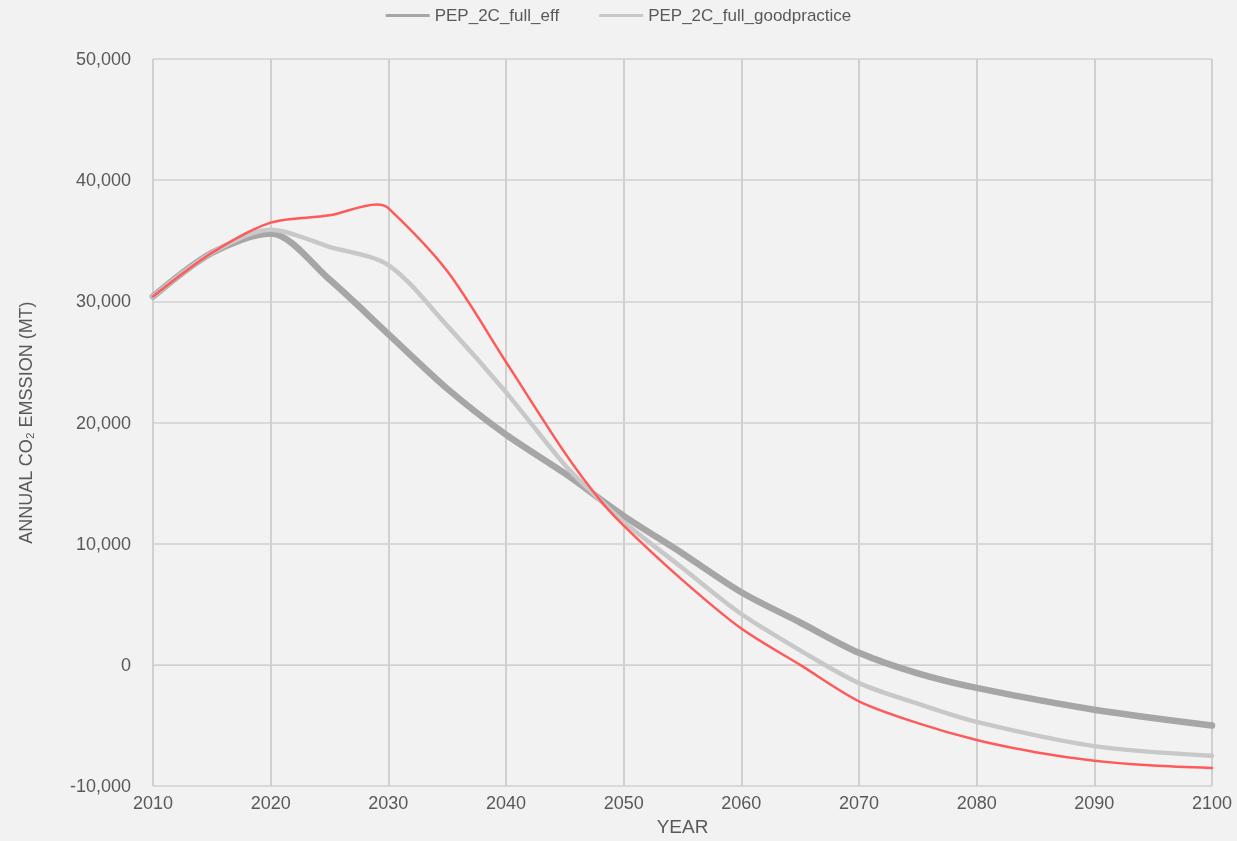 This screenshot has width=1237, height=841. I want to click on x-tick-label: 2030, so click(388, 803).